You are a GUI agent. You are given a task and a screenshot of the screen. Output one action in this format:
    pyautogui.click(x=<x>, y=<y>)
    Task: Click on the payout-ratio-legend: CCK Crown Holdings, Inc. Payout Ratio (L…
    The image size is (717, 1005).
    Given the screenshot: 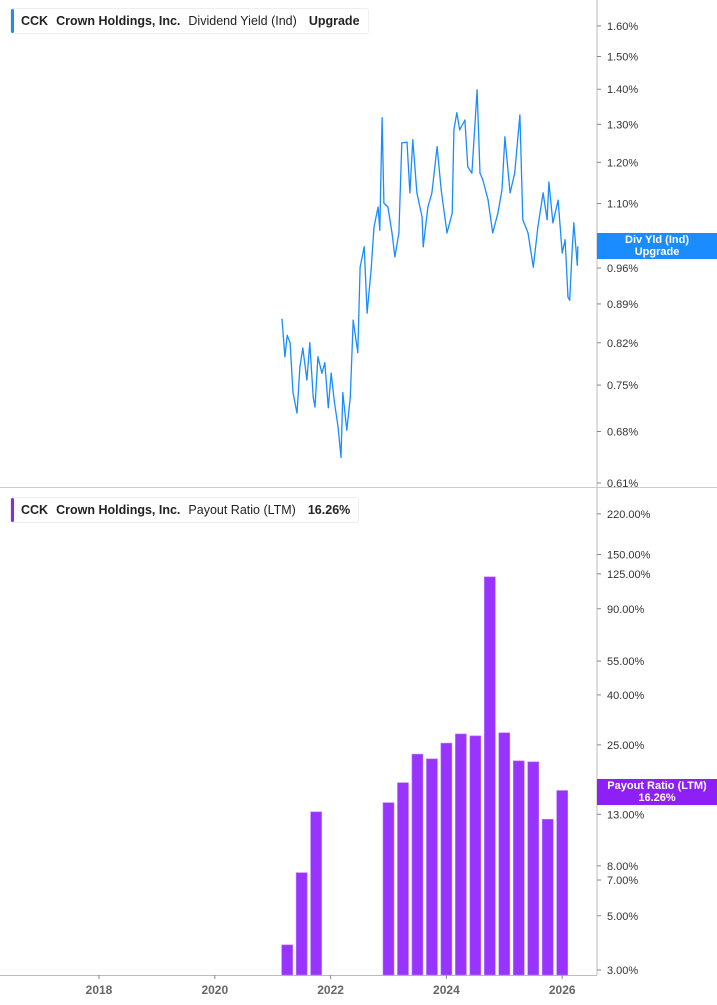 What is the action you would take?
    pyautogui.click(x=185, y=510)
    